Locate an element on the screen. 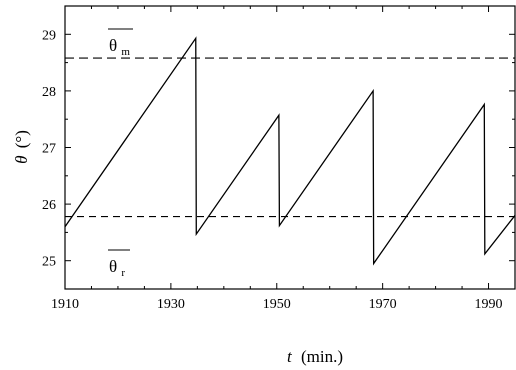 Image resolution: width=516 pixels, height=370 pixels. theta-r-label: θ r is located at coordinates (119, 264).